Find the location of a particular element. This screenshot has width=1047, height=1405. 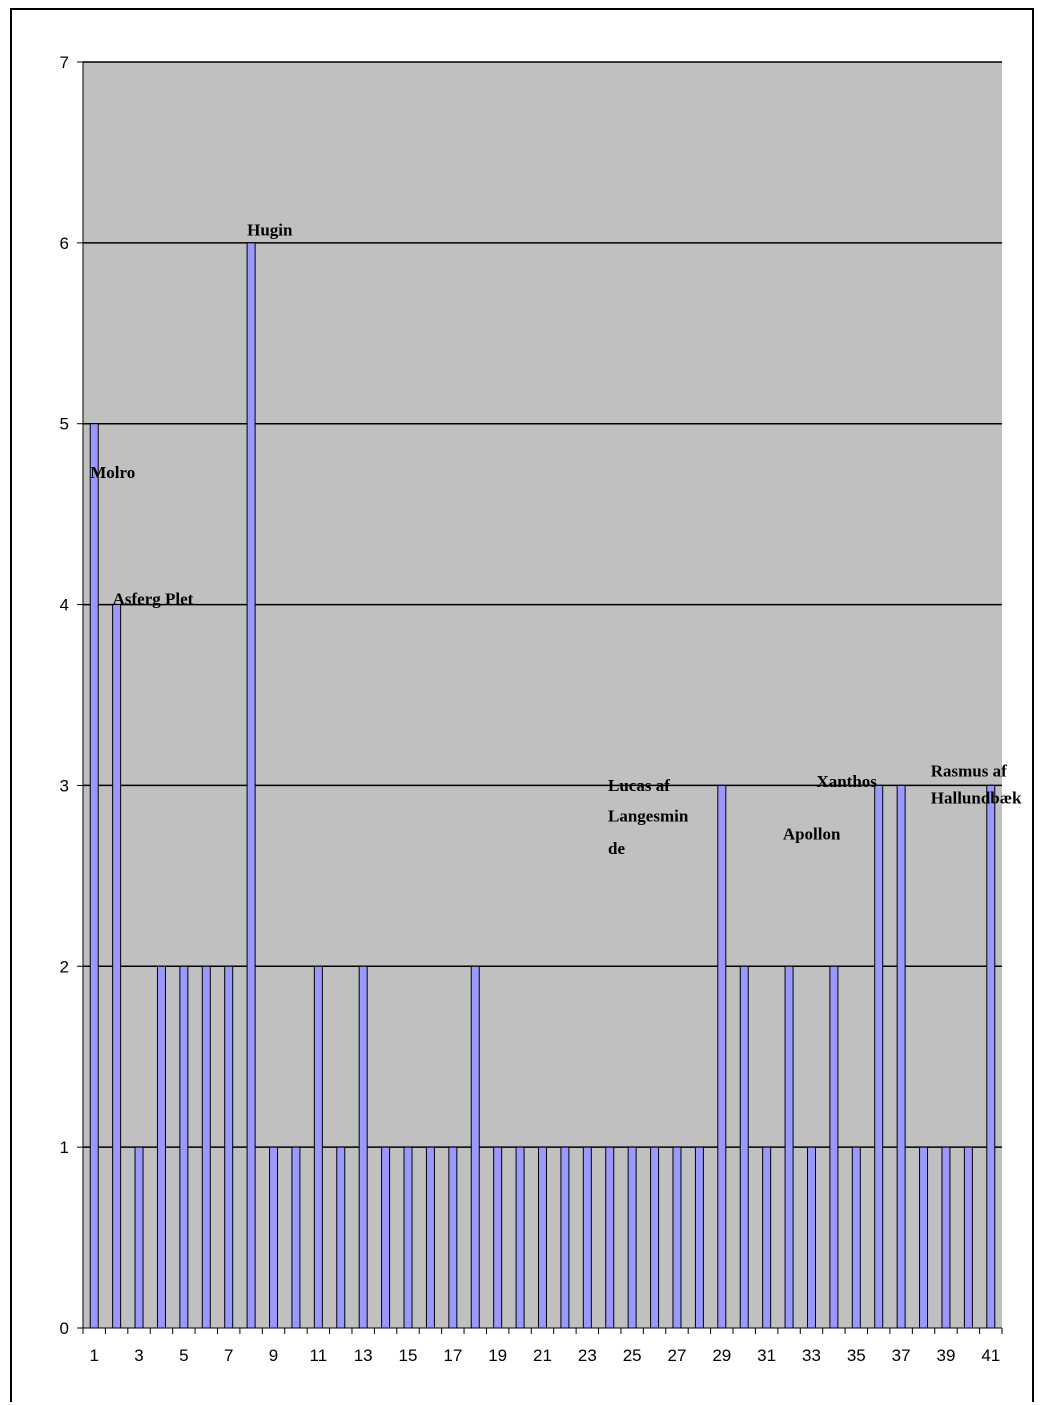

y-tick-label: 4 is located at coordinates (64, 605).